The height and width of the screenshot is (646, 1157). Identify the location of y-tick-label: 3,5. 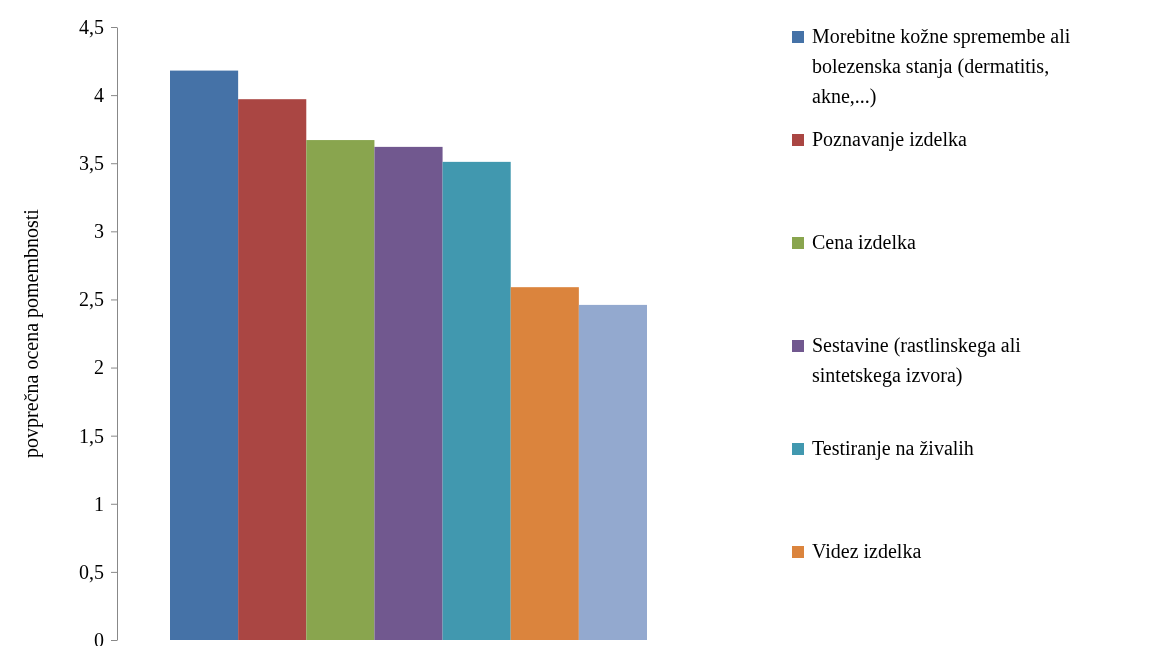
(91, 163).